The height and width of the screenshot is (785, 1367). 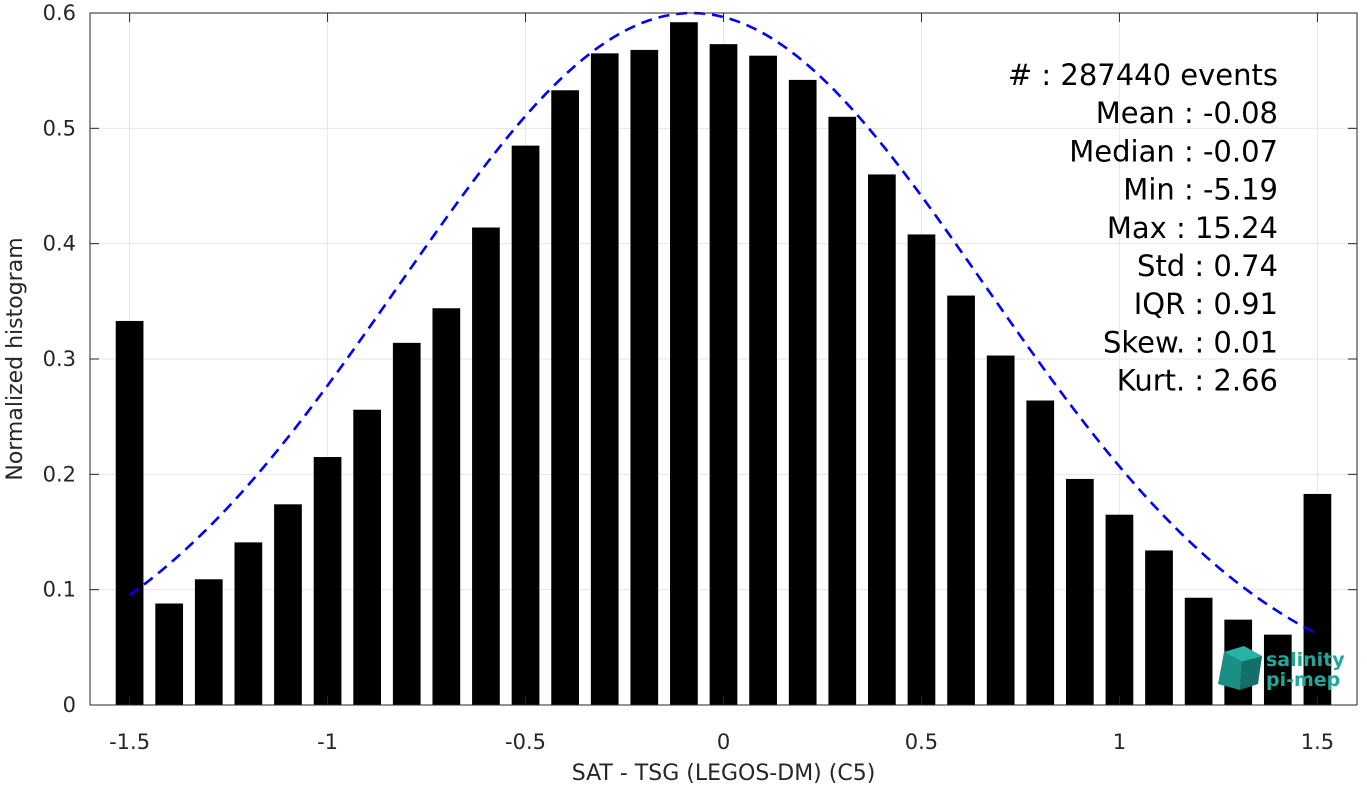 I want to click on x-axis-label: SAT - TSG (LEGOS-DM) (C5), so click(x=724, y=773).